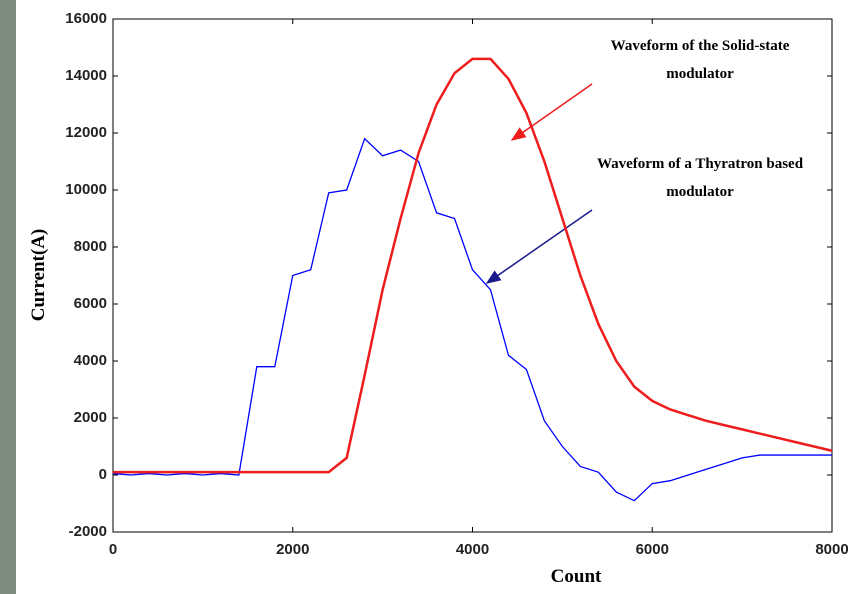 The width and height of the screenshot is (853, 594). Describe the element at coordinates (90, 303) in the screenshot. I see `y-tick-label: 6000` at that location.